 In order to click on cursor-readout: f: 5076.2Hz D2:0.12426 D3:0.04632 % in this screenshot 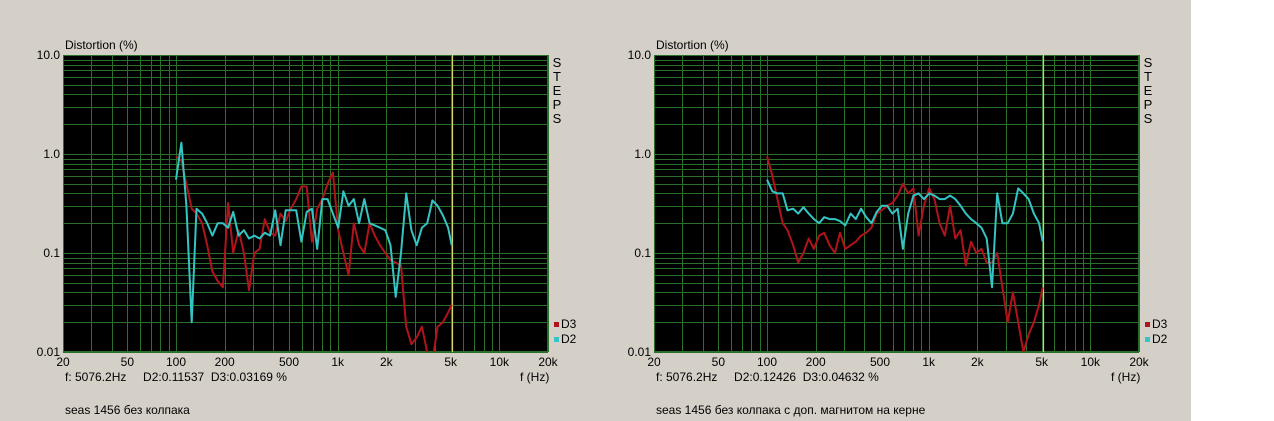, I will do `click(767, 377)`.